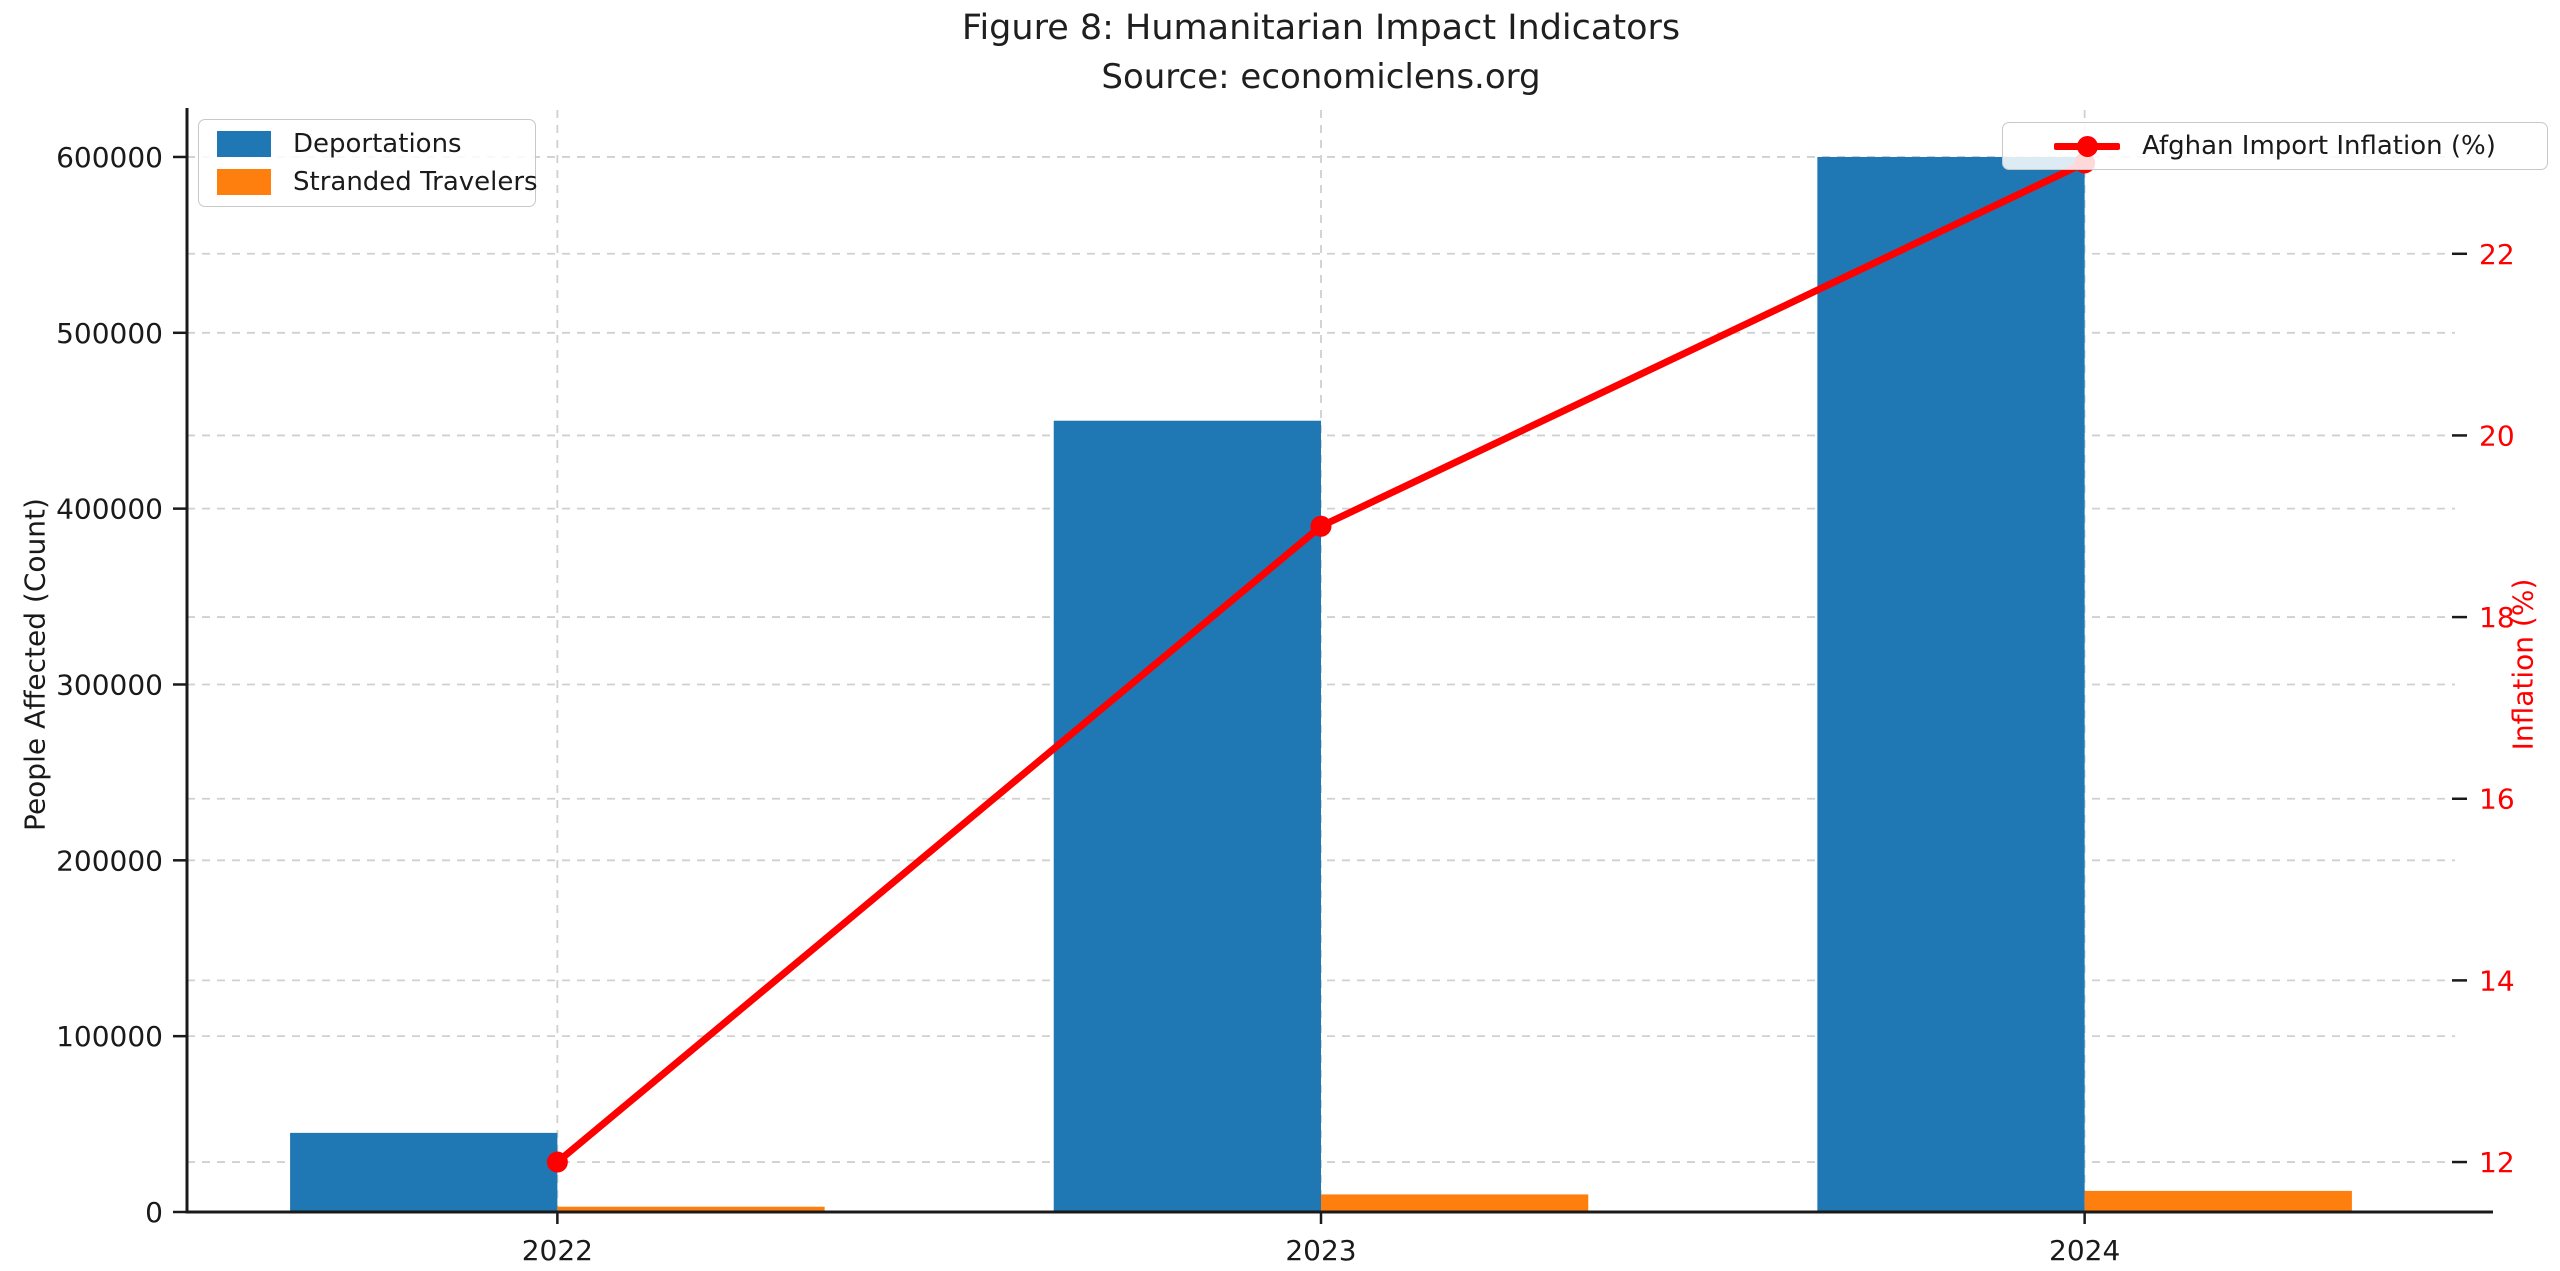 The height and width of the screenshot is (1271, 2560). What do you see at coordinates (109, 333) in the screenshot?
I see `left-tick-label: 500000` at bounding box center [109, 333].